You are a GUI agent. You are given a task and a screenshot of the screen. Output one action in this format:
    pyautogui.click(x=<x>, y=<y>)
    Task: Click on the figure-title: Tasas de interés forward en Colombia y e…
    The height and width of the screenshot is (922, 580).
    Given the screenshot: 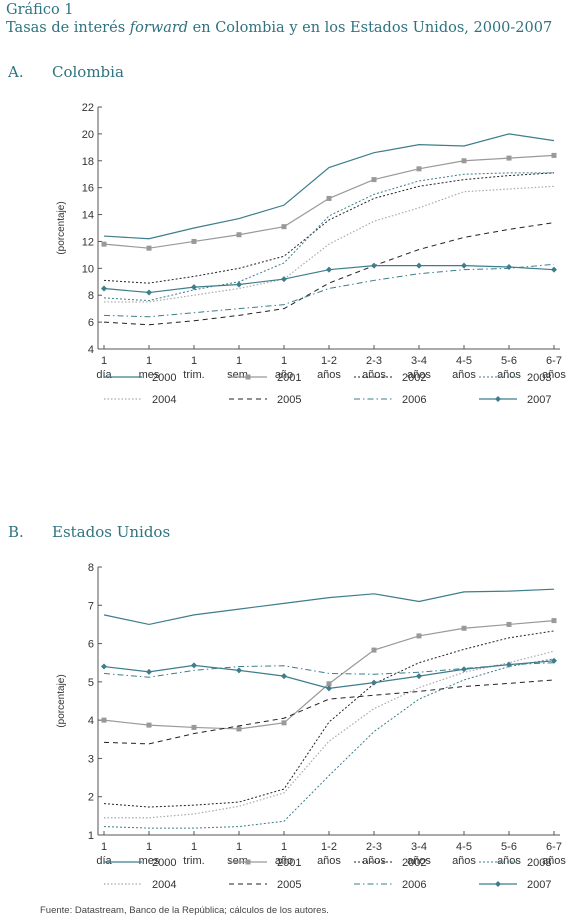 What is the action you would take?
    pyautogui.click(x=279, y=28)
    